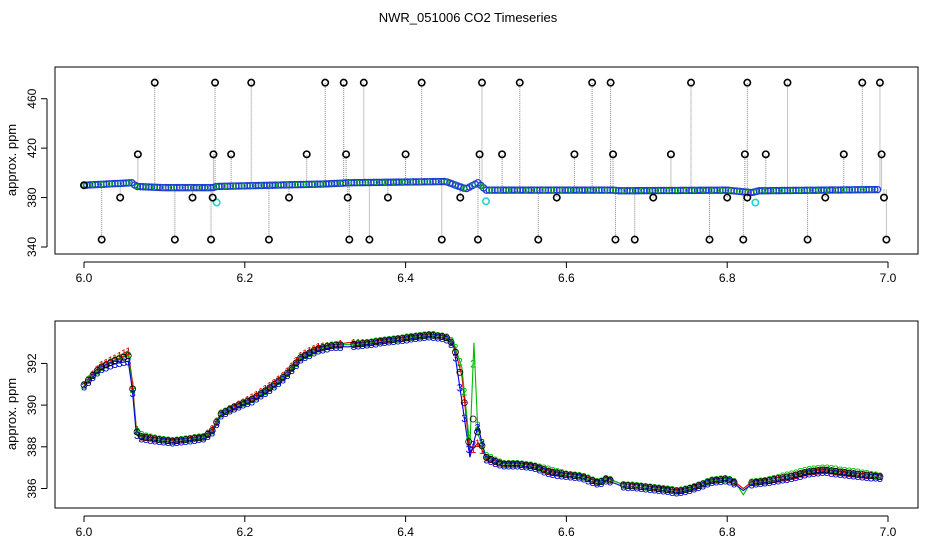  I want to click on top-y-tick-label: 460, so click(32, 98).